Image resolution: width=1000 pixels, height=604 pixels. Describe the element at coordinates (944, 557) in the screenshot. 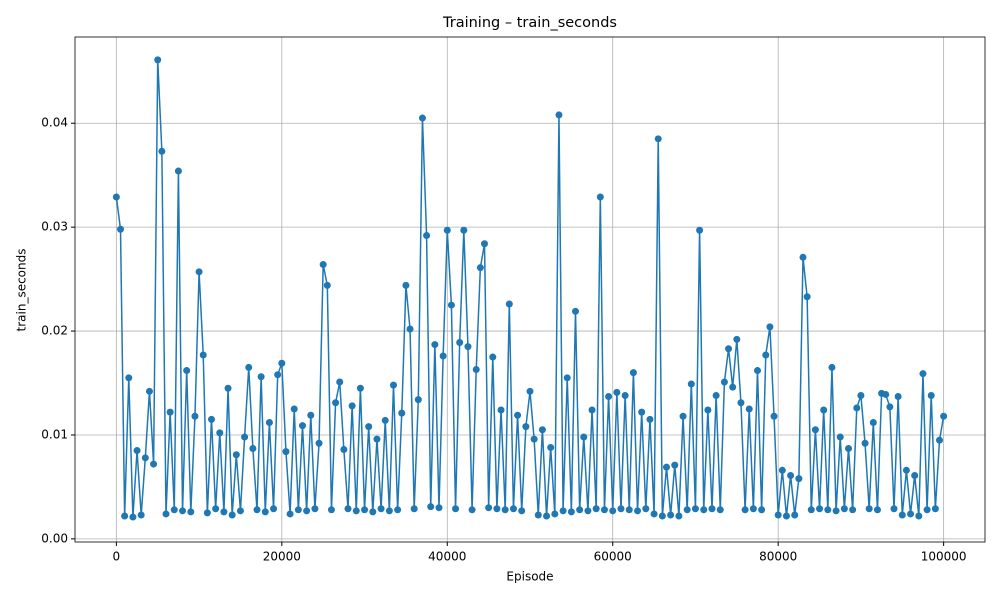

I see `x-tick-label: 100000` at that location.